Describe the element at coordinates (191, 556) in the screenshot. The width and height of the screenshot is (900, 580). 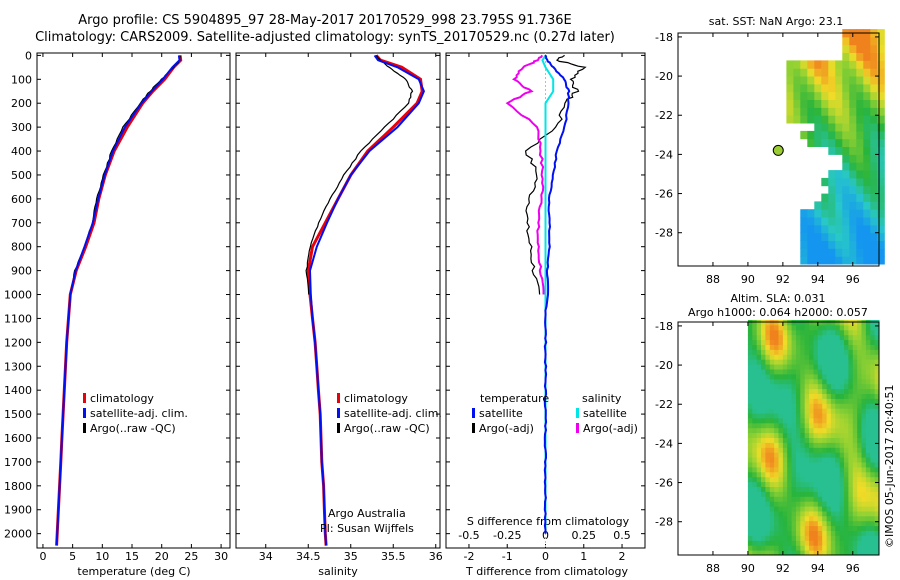
I see `temperature-tick-label: 25` at that location.